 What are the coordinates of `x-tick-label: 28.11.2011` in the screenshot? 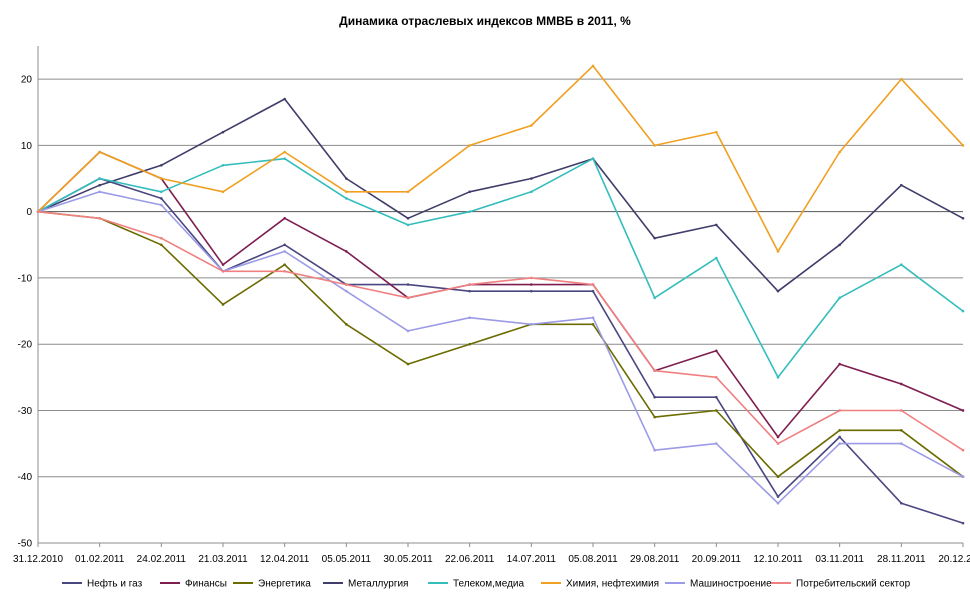 It's located at (901, 559).